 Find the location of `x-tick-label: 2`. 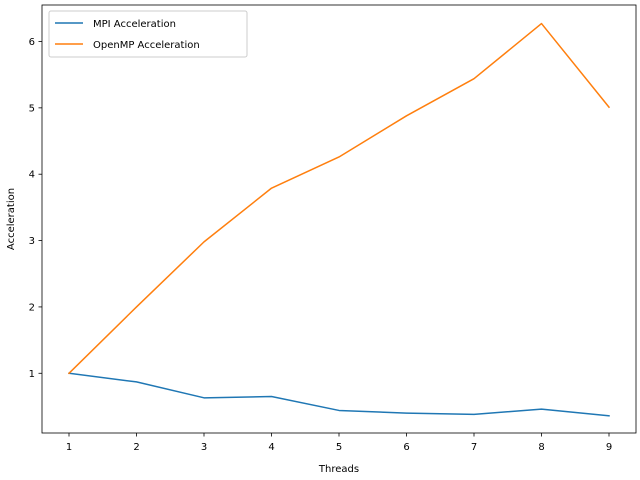

x-tick-label: 2 is located at coordinates (136, 447).